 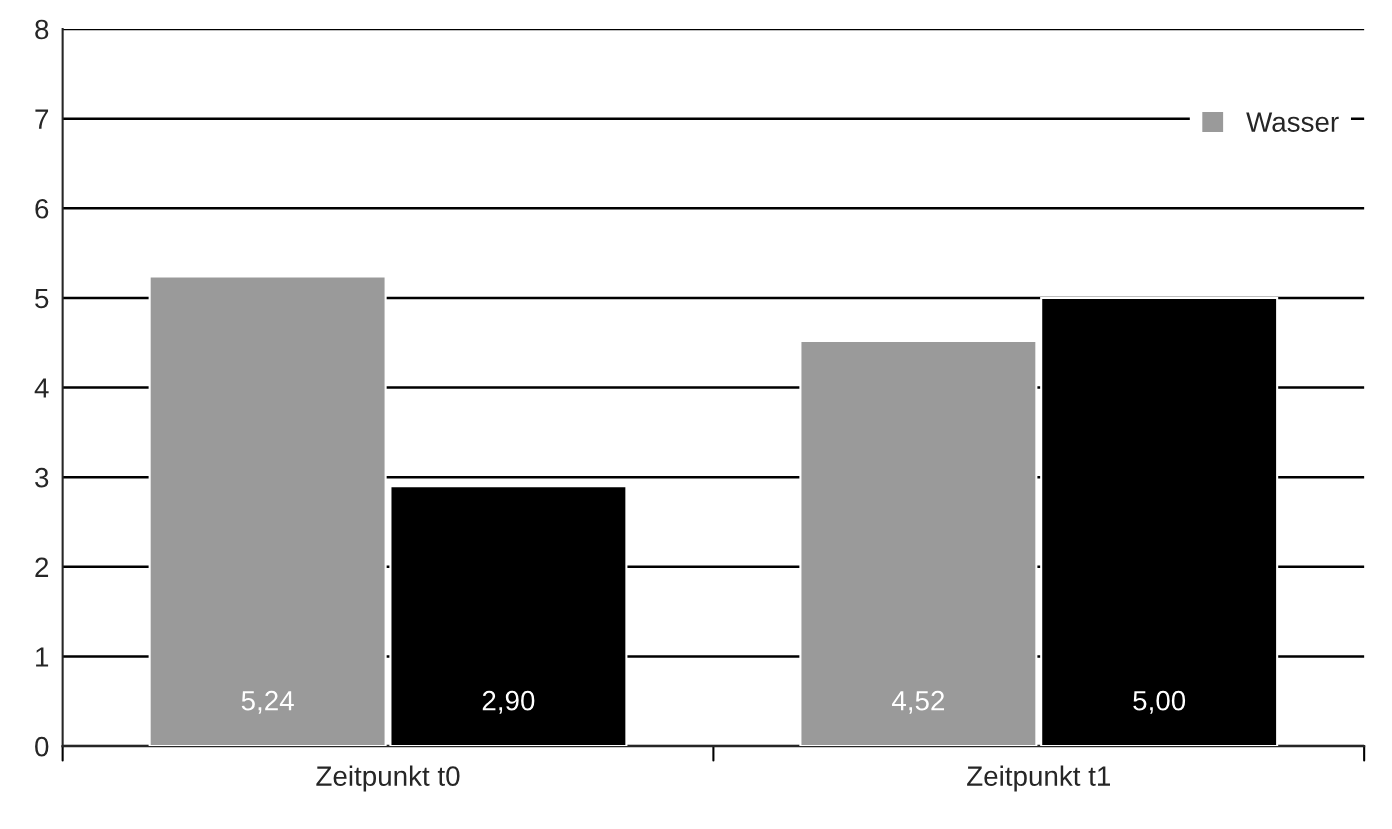 What do you see at coordinates (42, 657) in the screenshot?
I see `y-tick-label: 1` at bounding box center [42, 657].